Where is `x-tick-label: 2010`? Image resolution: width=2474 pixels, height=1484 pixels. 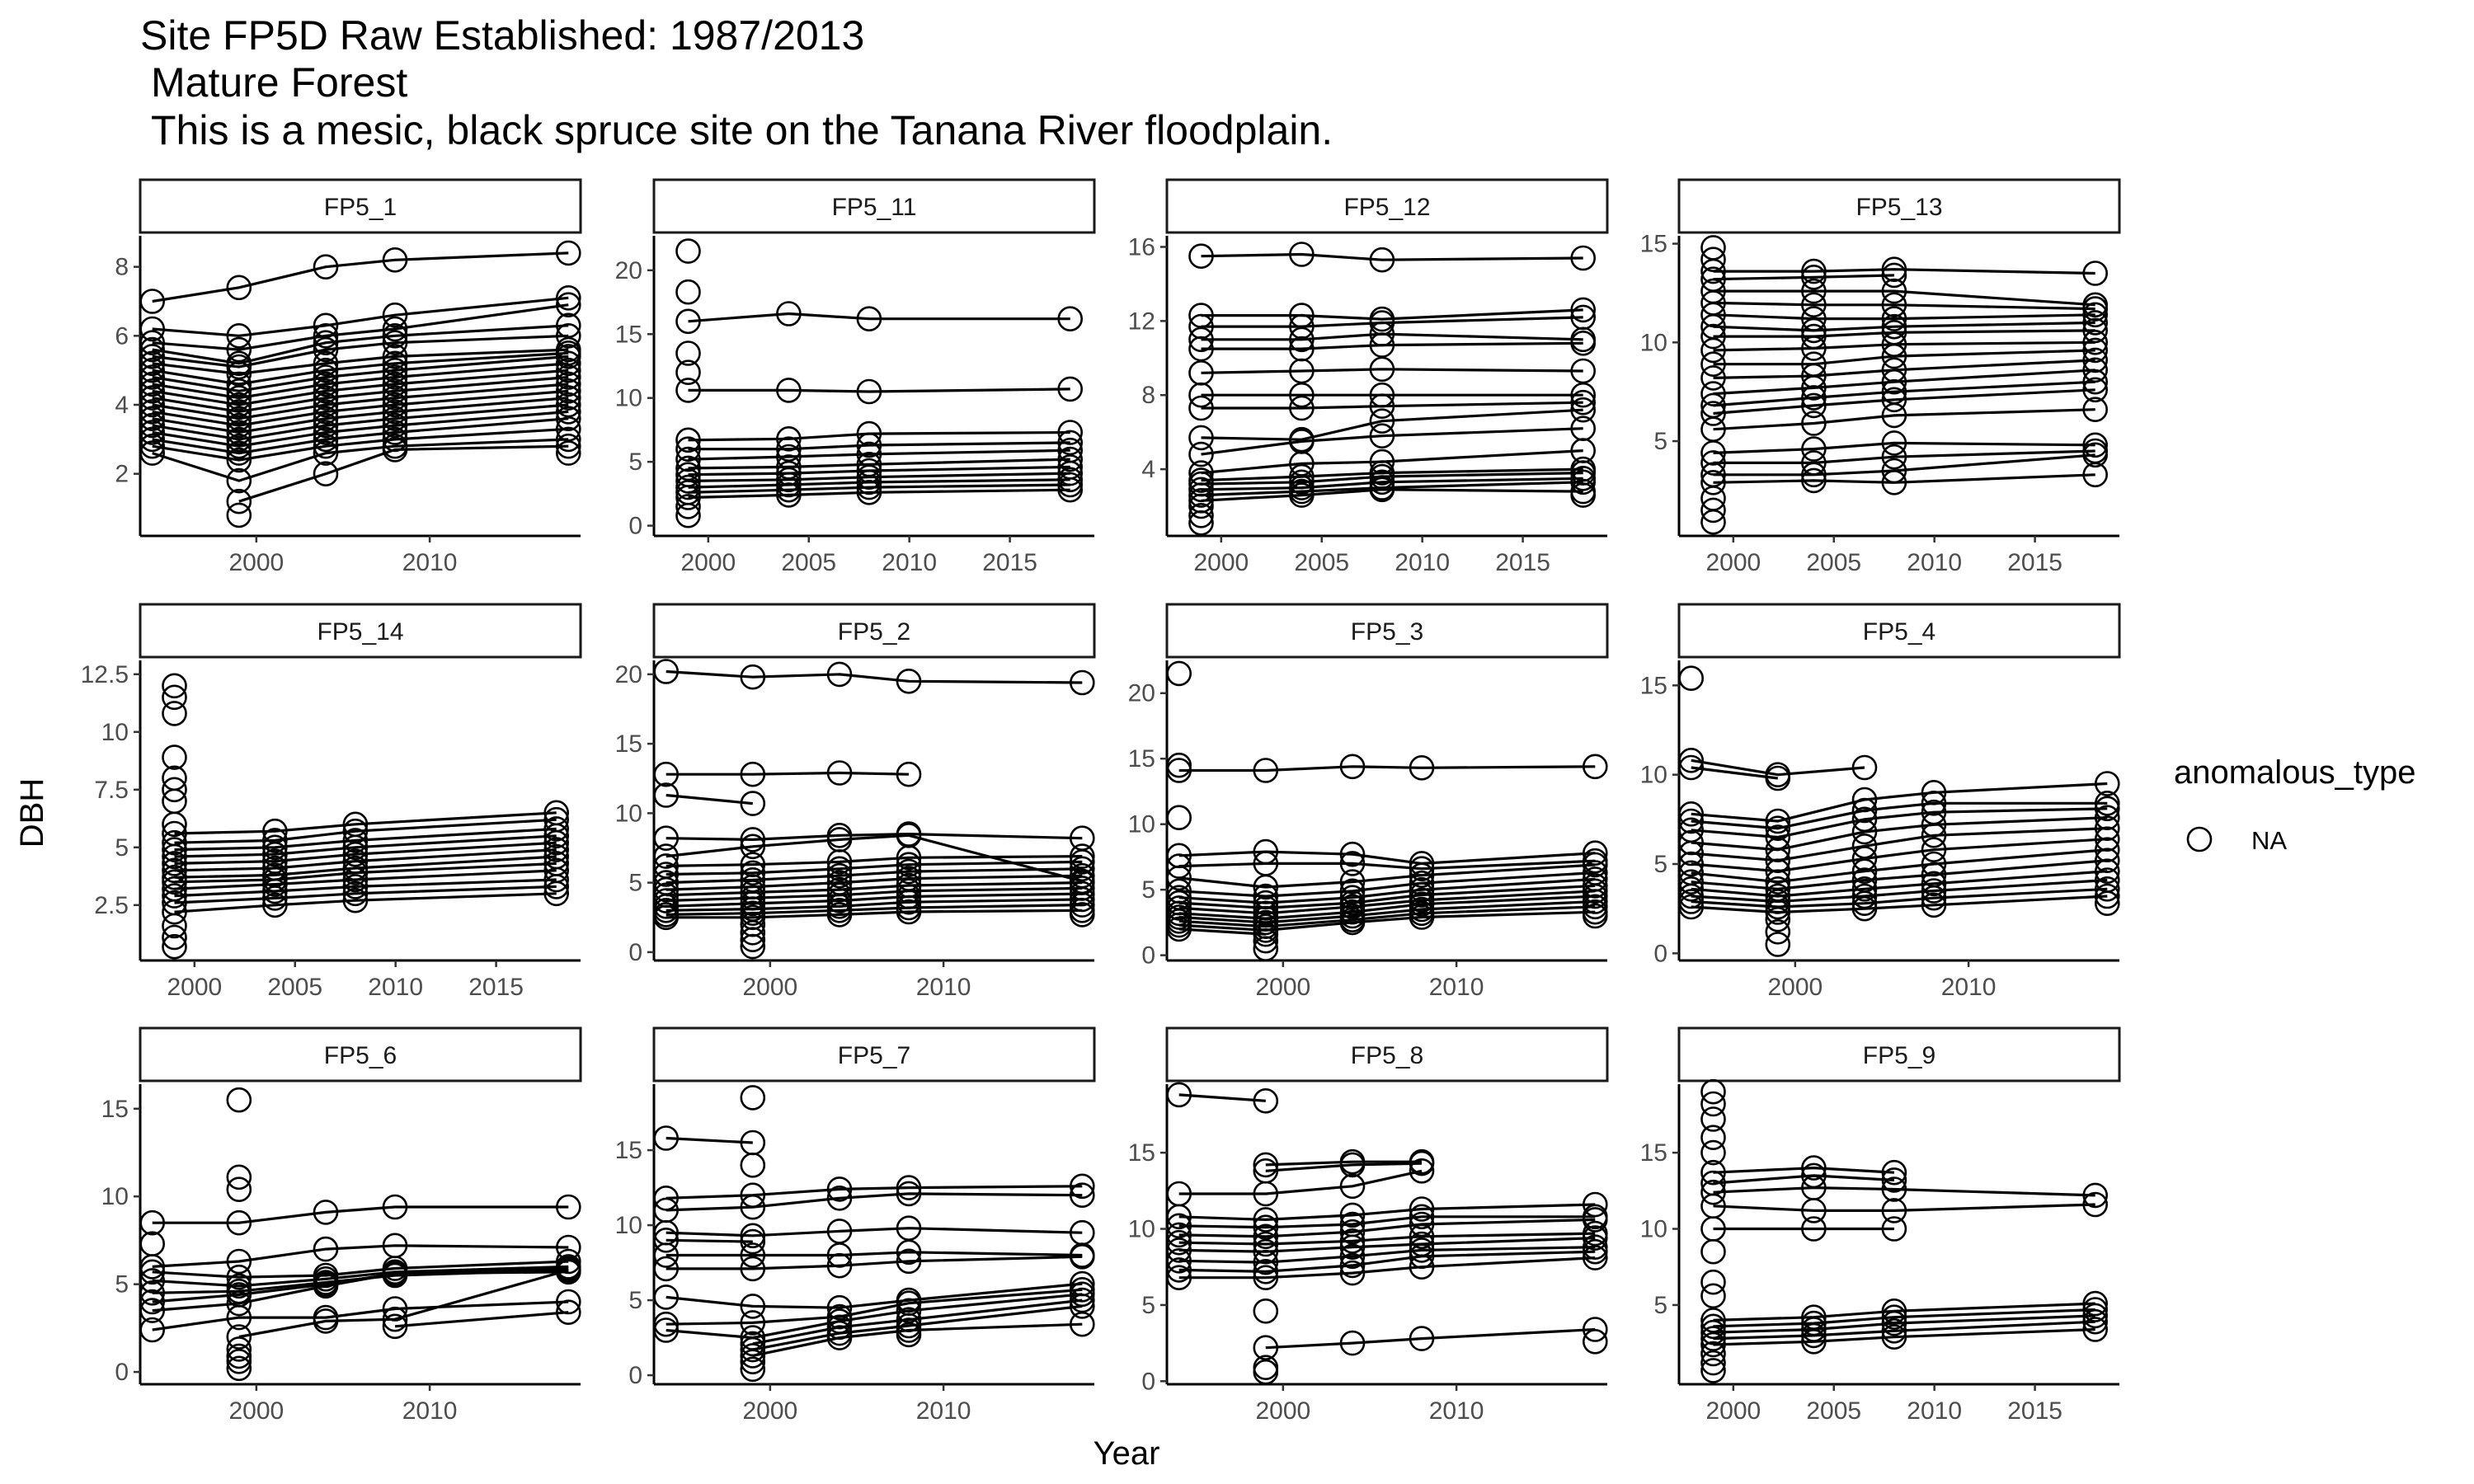
x-tick-label: 2010 is located at coordinates (1969, 988).